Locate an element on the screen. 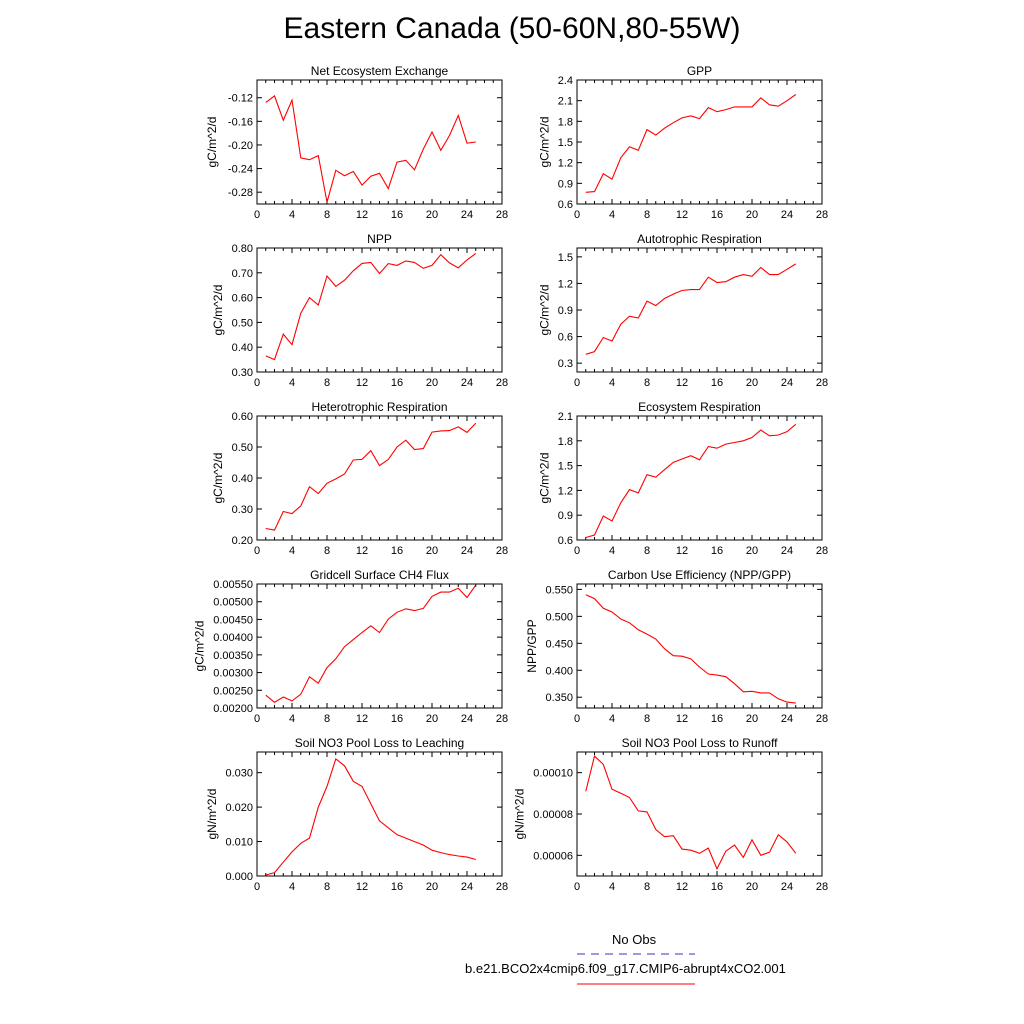  y-tick-label: -0.12 is located at coordinates (240, 99).